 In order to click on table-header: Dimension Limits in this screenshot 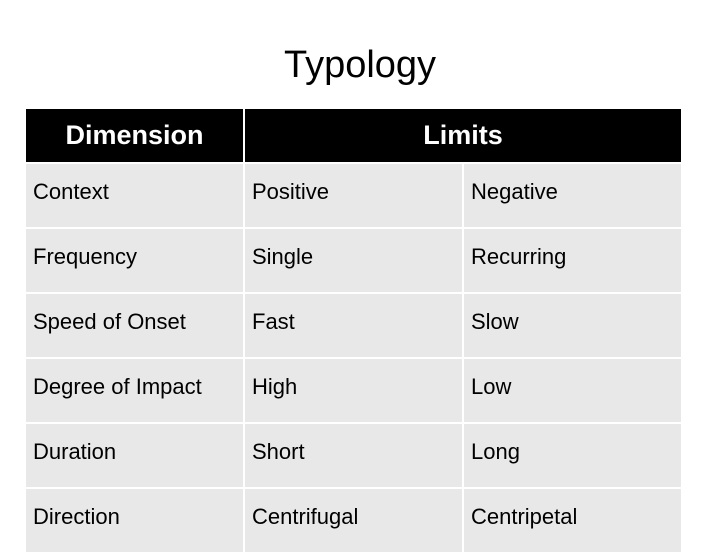, I will do `click(354, 135)`.